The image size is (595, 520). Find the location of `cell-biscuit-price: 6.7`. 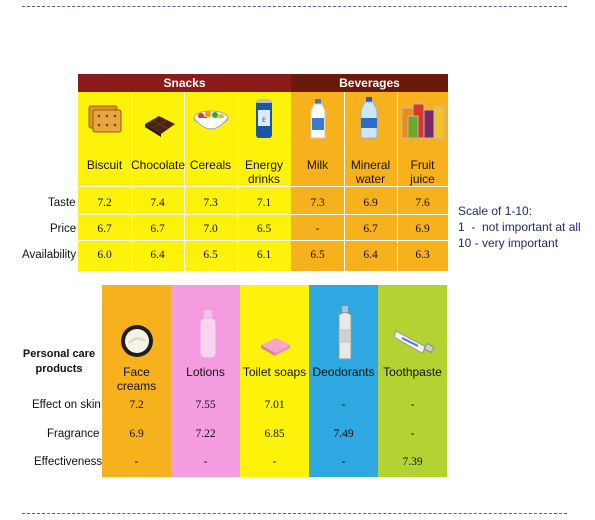

cell-biscuit-price: 6.7 is located at coordinates (104, 229).